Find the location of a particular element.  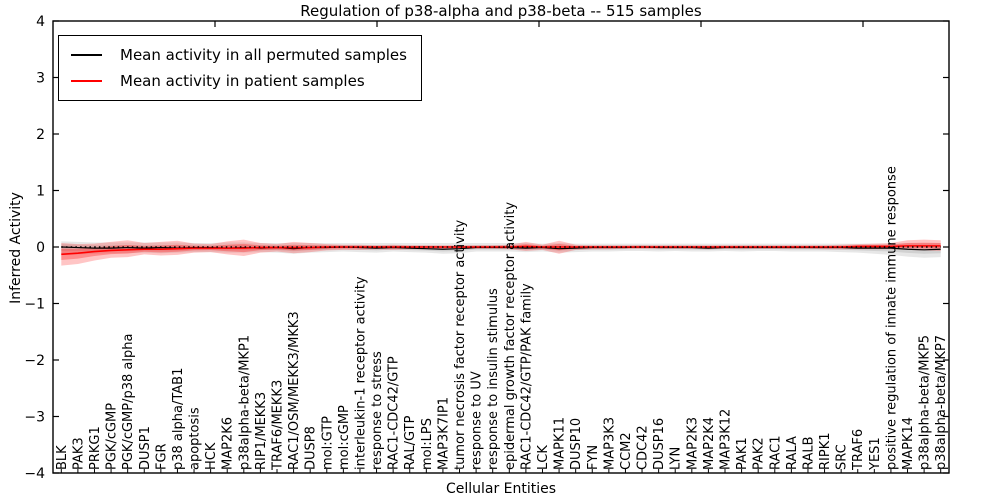

x-tick-label: YES1 is located at coordinates (875, 454).